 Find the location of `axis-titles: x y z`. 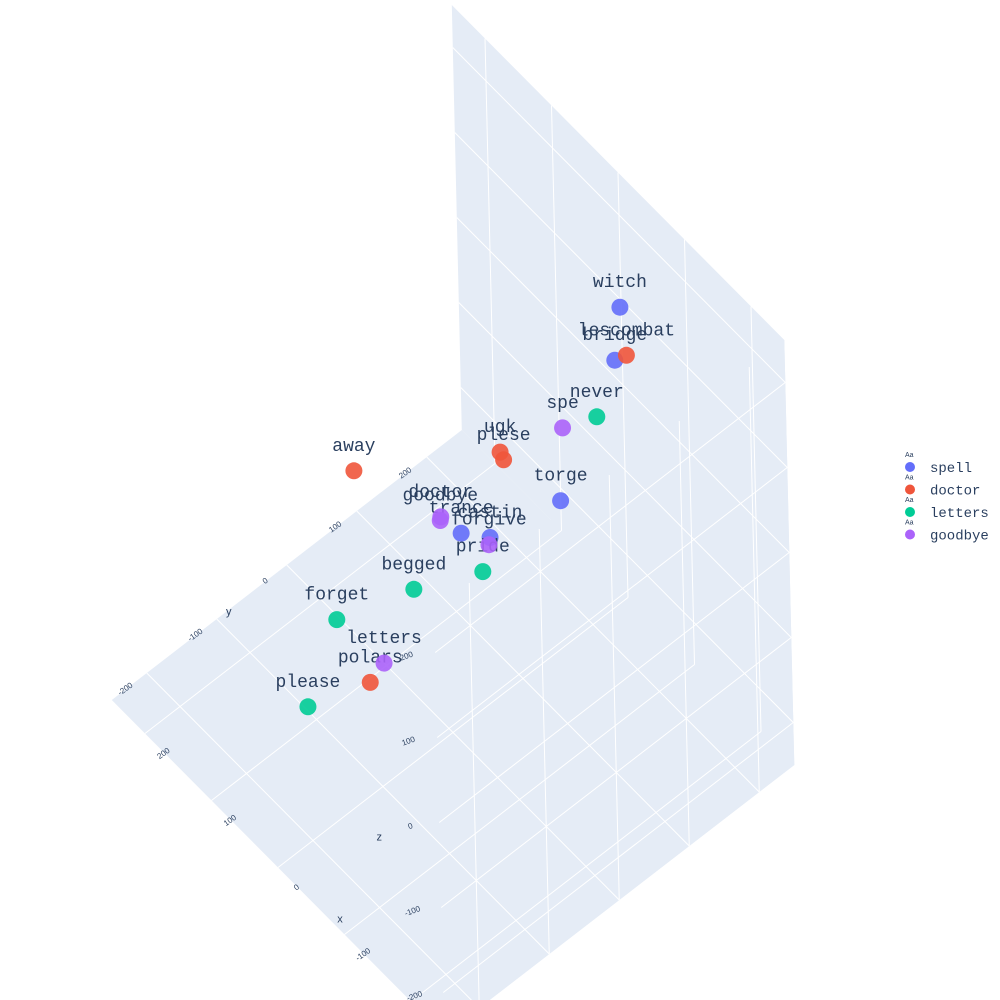

axis-titles: x y z is located at coordinates (304, 766).